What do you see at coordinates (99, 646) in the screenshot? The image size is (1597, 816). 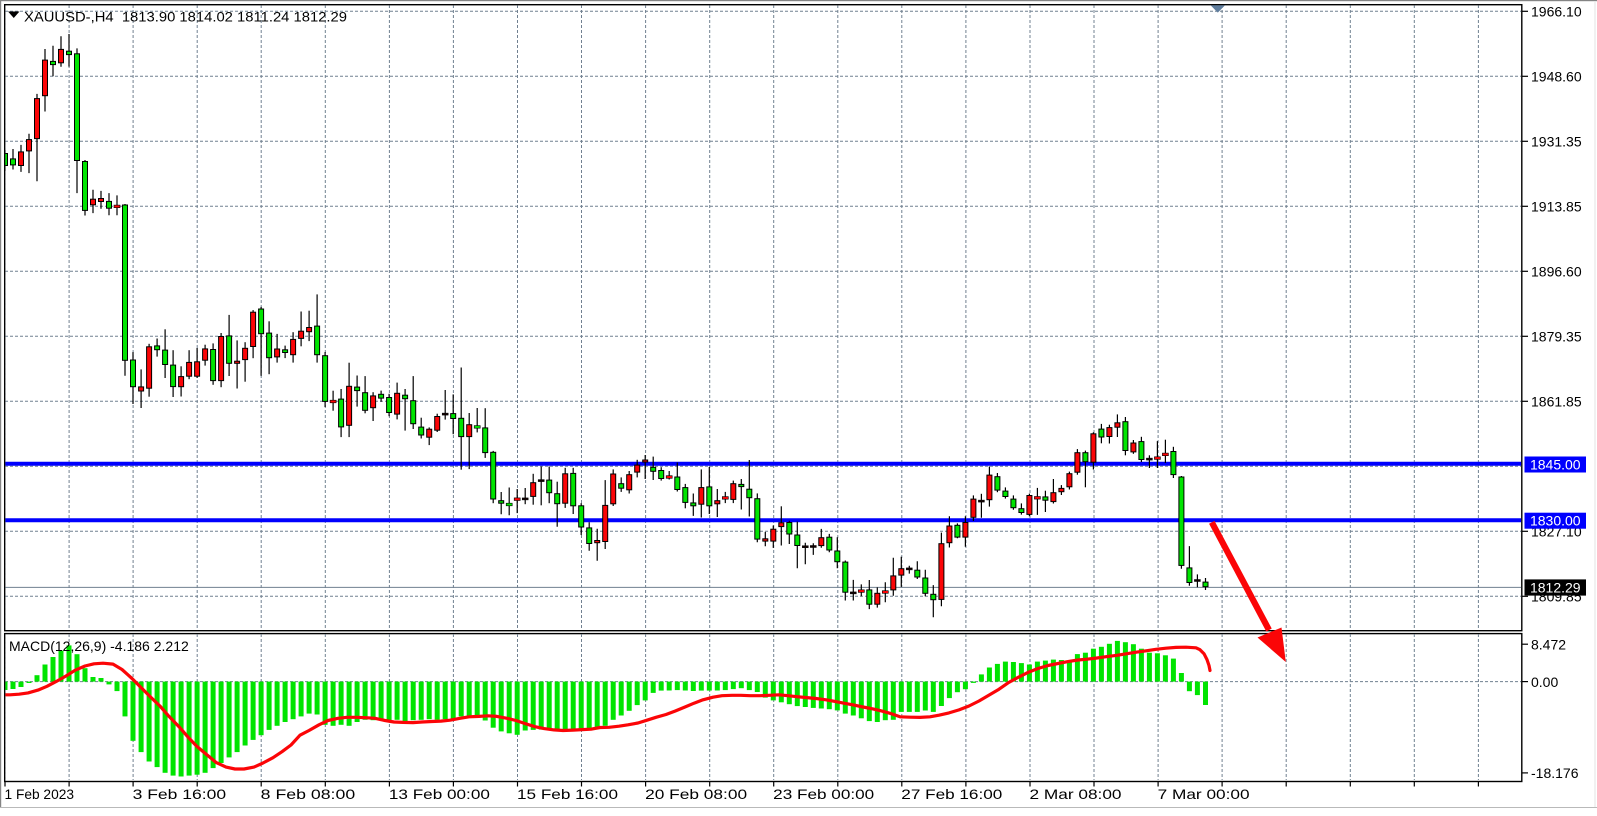 I see `svg-text: MACD(12,26,9) -4.186 2.212` at bounding box center [99, 646].